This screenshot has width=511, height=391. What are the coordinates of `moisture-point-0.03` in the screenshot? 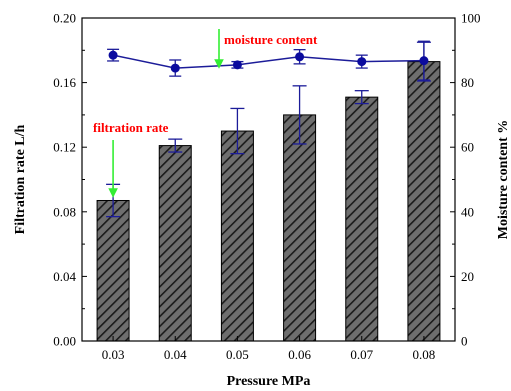 It's located at (113, 55).